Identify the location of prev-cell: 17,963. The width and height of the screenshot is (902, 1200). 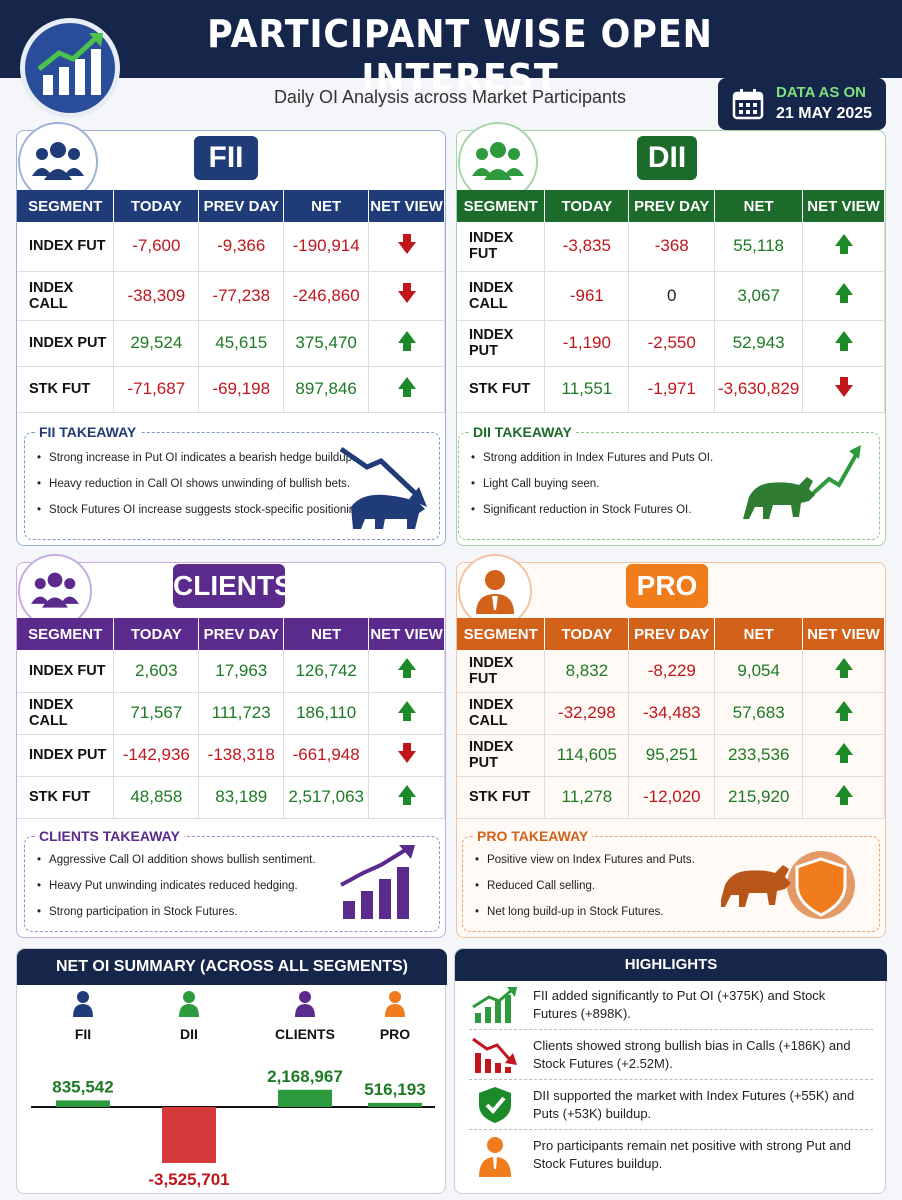
(241, 671).